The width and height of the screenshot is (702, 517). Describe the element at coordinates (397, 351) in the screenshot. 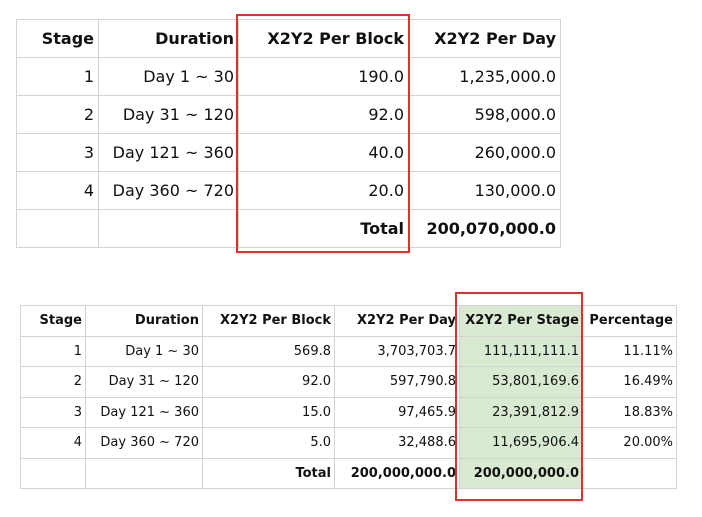

I see `cell-per-day: 3,703,703.7` at that location.